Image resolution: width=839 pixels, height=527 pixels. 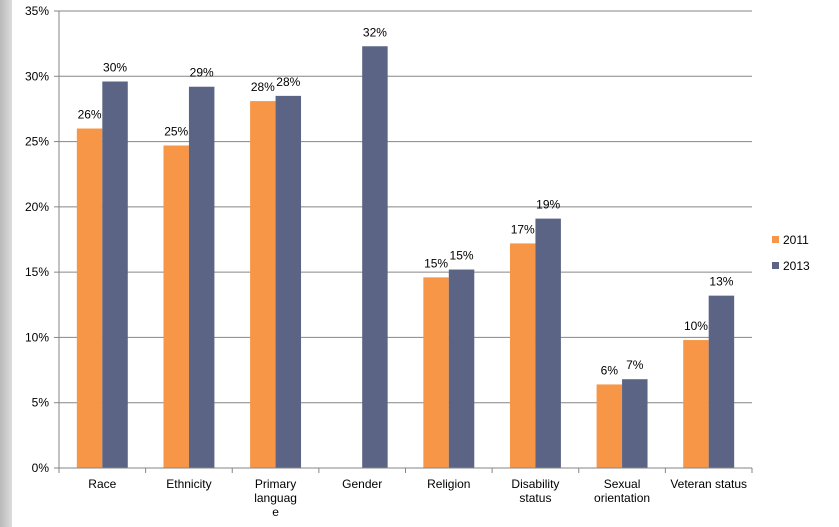 I want to click on data-label: 29%, so click(x=202, y=73).